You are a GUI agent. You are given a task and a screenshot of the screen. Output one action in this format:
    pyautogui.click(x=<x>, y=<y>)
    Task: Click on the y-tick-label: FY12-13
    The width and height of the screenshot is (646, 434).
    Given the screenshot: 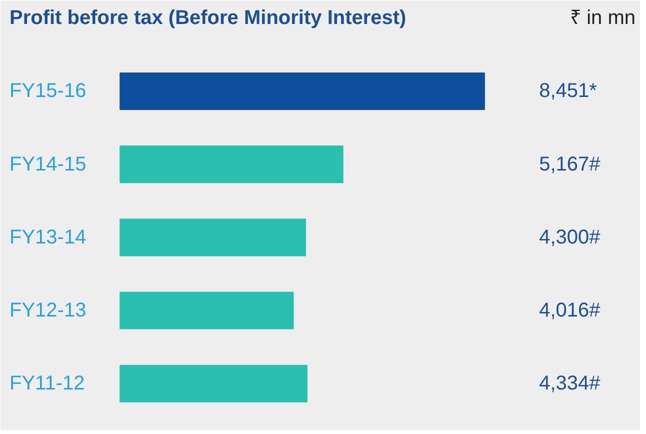 What is the action you would take?
    pyautogui.click(x=48, y=311)
    